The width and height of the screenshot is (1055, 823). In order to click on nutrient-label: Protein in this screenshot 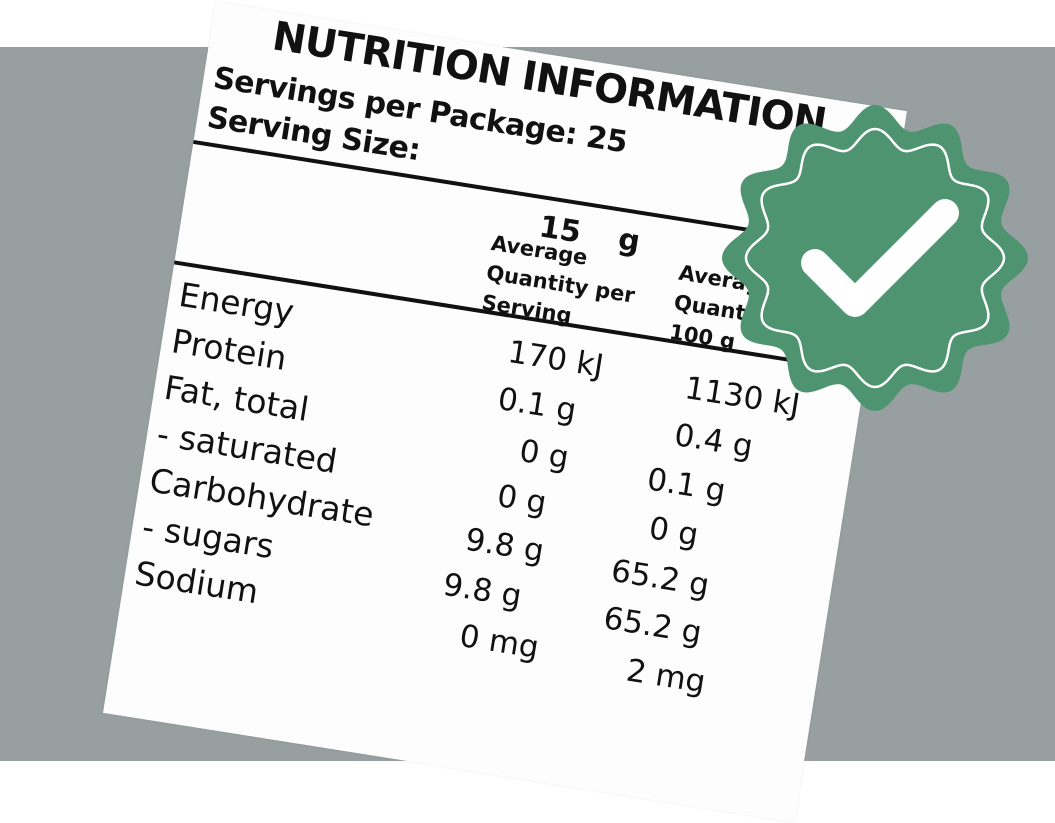, I will do `click(229, 349)`.